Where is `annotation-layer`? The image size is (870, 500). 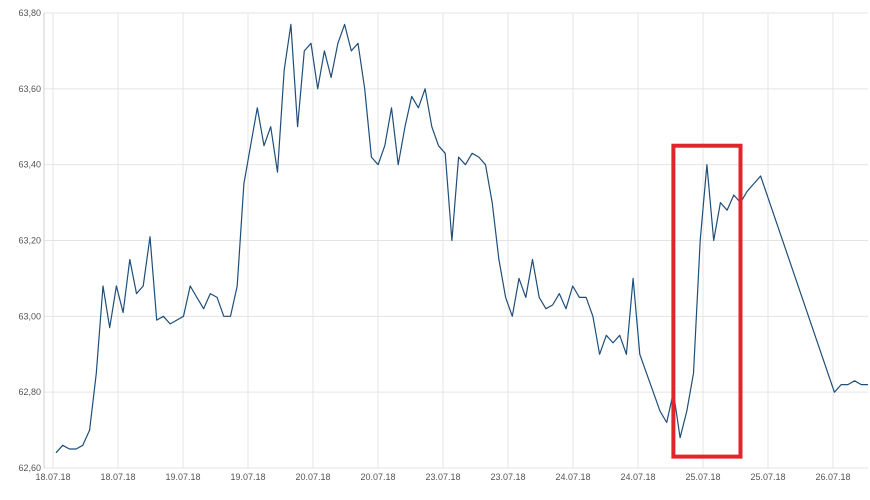 annotation-layer is located at coordinates (707, 301).